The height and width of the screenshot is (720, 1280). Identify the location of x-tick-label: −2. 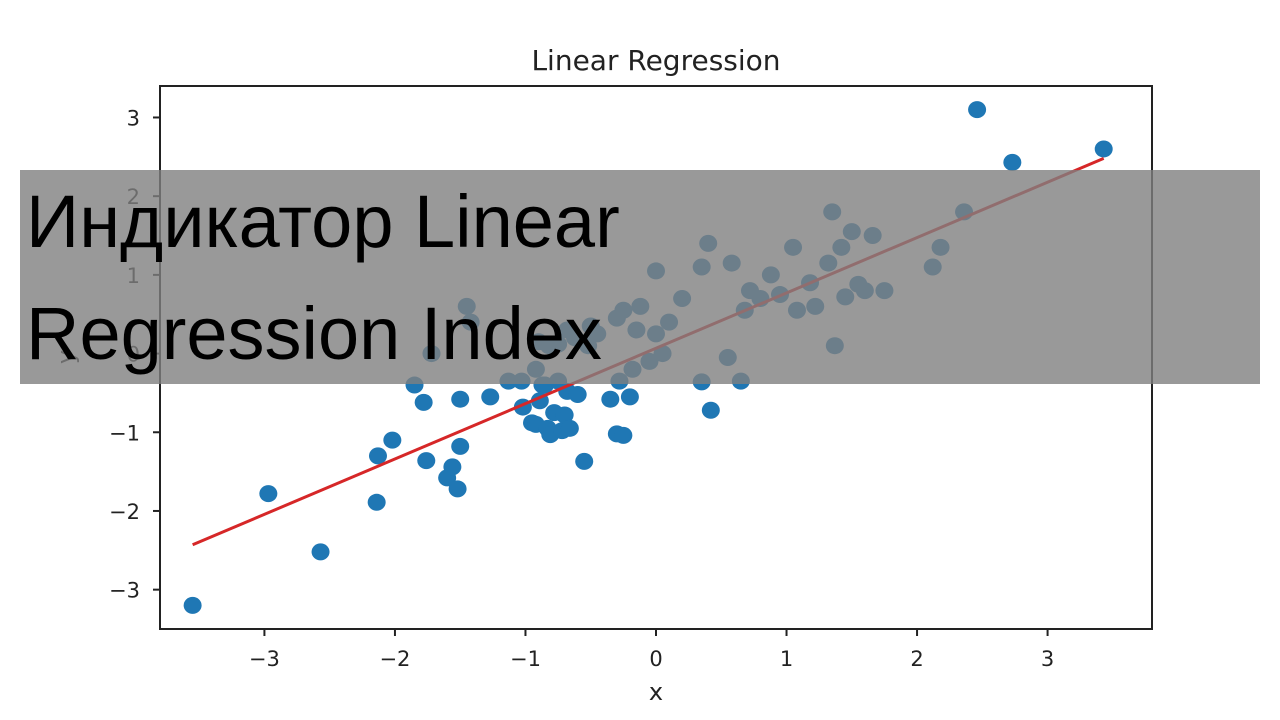
(394, 659).